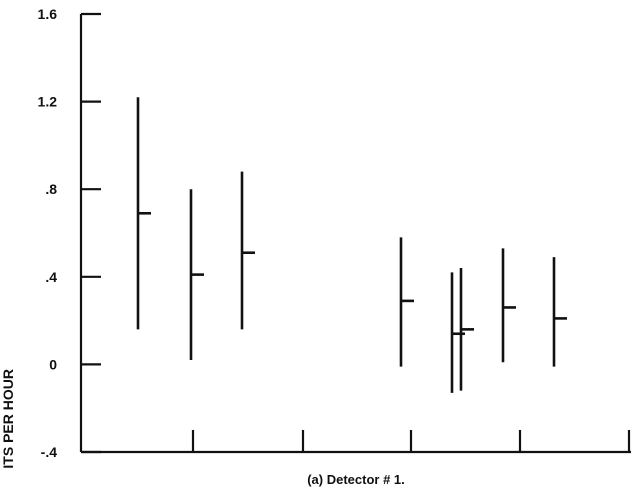 The width and height of the screenshot is (637, 493). I want to click on y-tick-label: 1.2, so click(48, 102).